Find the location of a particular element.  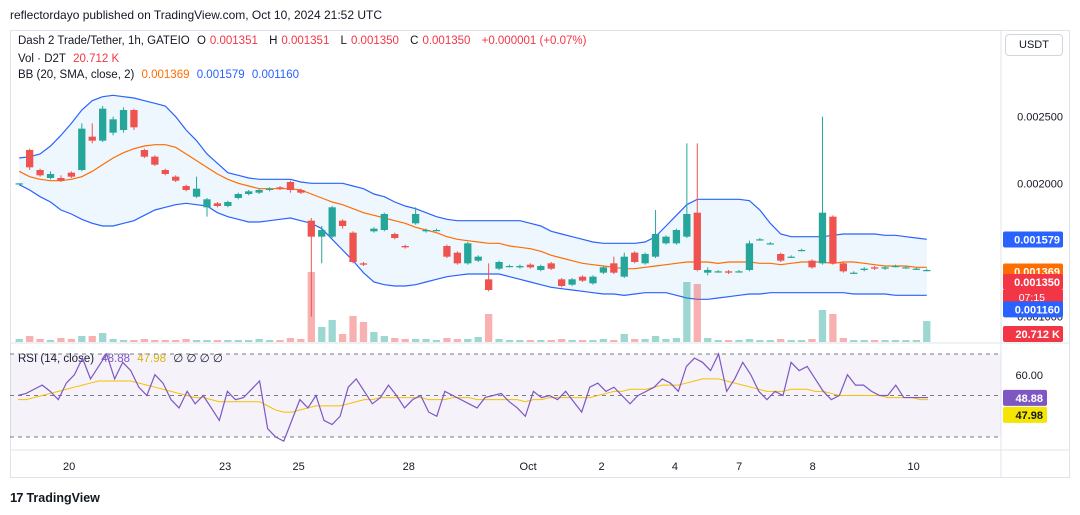

tradingview-brand: 17 TradingView is located at coordinates (55, 497).